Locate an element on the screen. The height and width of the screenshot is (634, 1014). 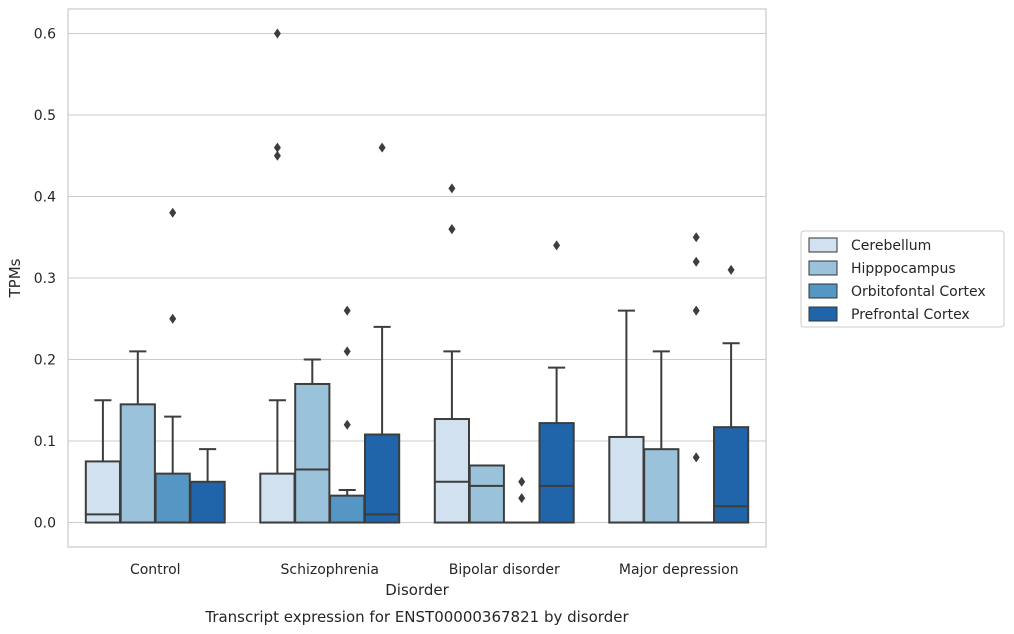
x-axis-title: Disorder is located at coordinates (417, 590).